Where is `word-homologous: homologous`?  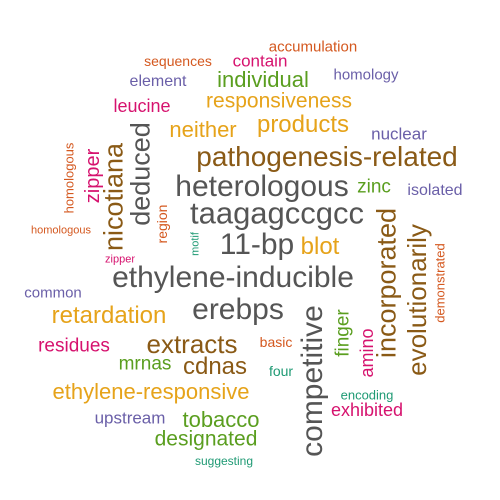
word-homologous: homologous is located at coordinates (69, 178).